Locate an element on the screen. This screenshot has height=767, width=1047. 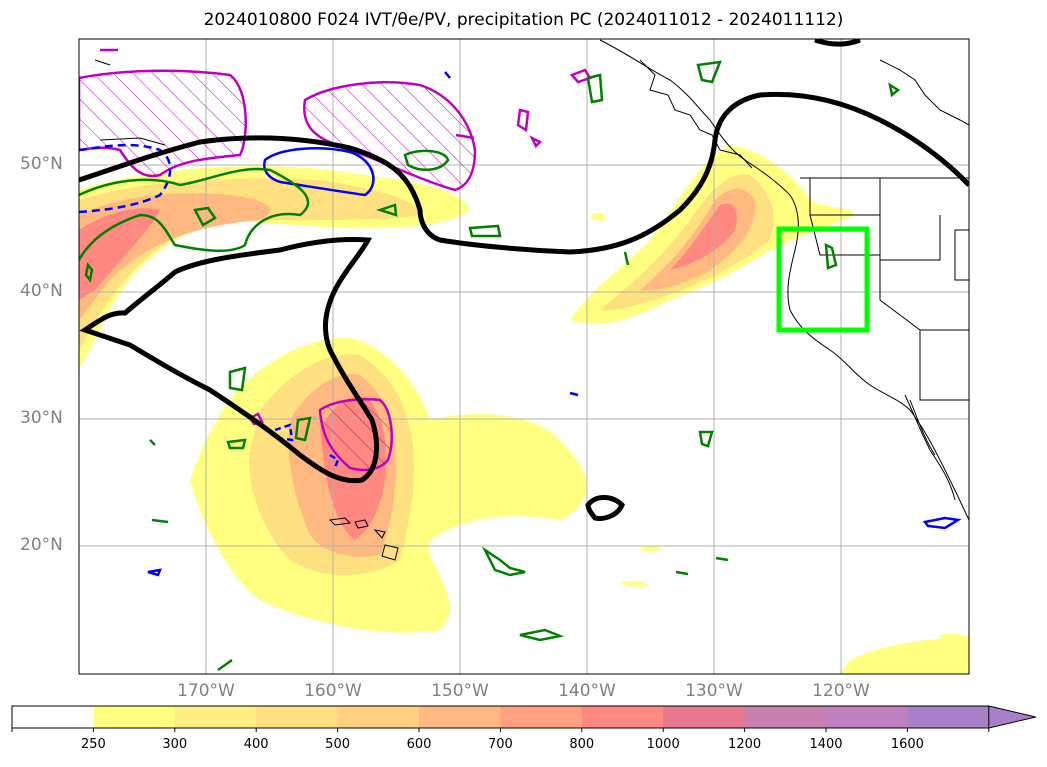
lon-label-140w: 140°W is located at coordinates (587, 691).